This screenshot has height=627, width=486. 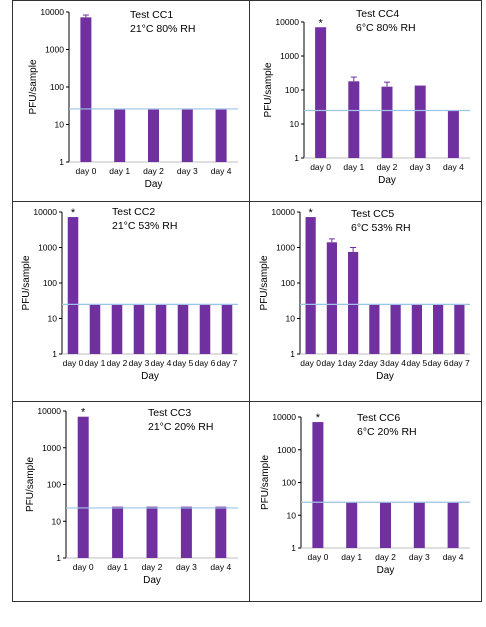 I want to click on chart-subtitle: 6°C 80% RH, so click(x=386, y=28).